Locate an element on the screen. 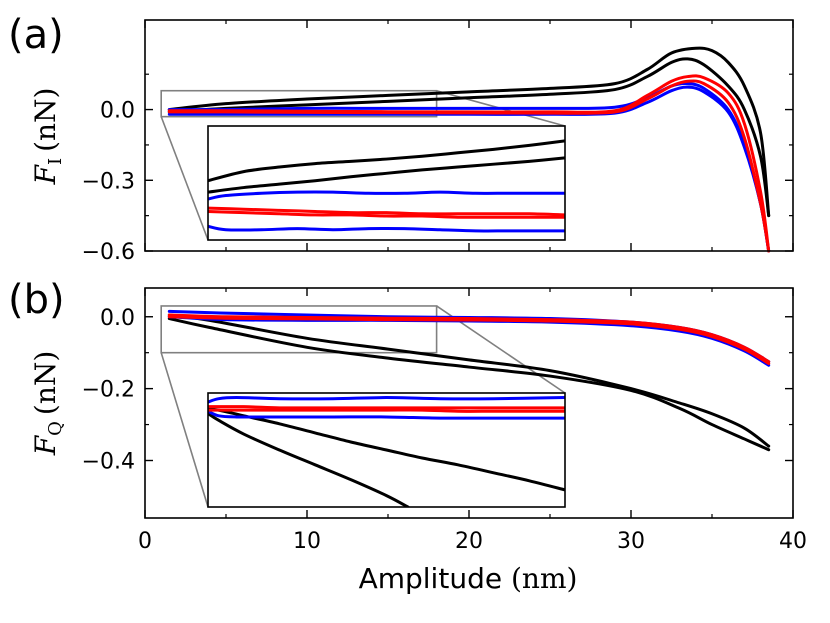 The height and width of the screenshot is (623, 830). panel-a-inset is located at coordinates (386, 183).